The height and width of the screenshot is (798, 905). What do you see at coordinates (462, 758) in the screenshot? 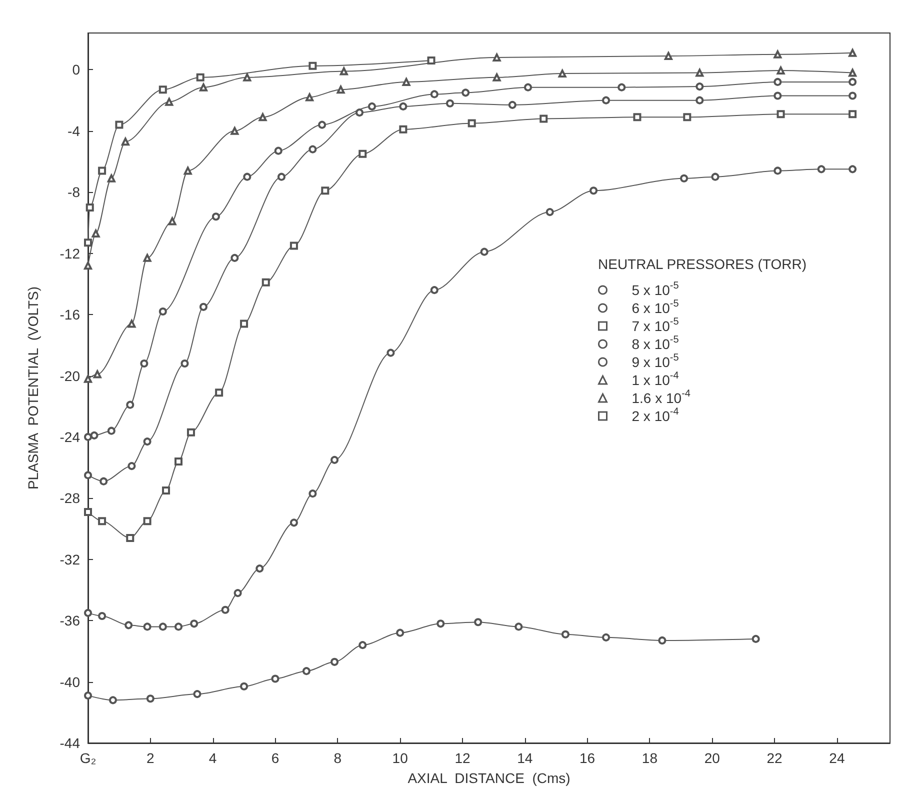
I see `x-tick-label: 12` at bounding box center [462, 758].